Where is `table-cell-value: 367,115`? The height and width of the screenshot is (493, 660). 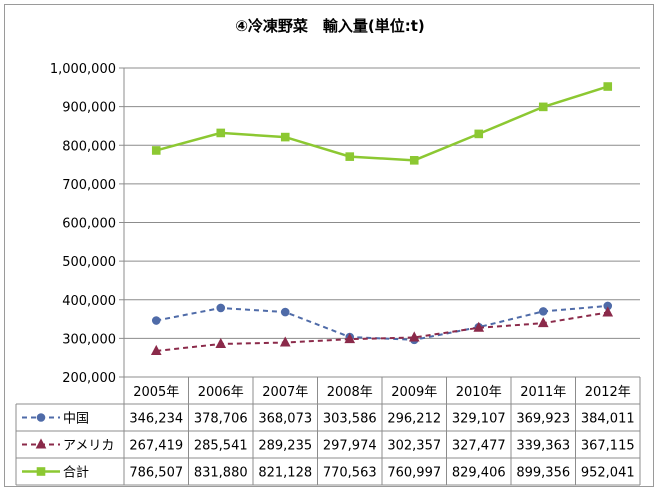 table-cell-value: 367,115 is located at coordinates (608, 446).